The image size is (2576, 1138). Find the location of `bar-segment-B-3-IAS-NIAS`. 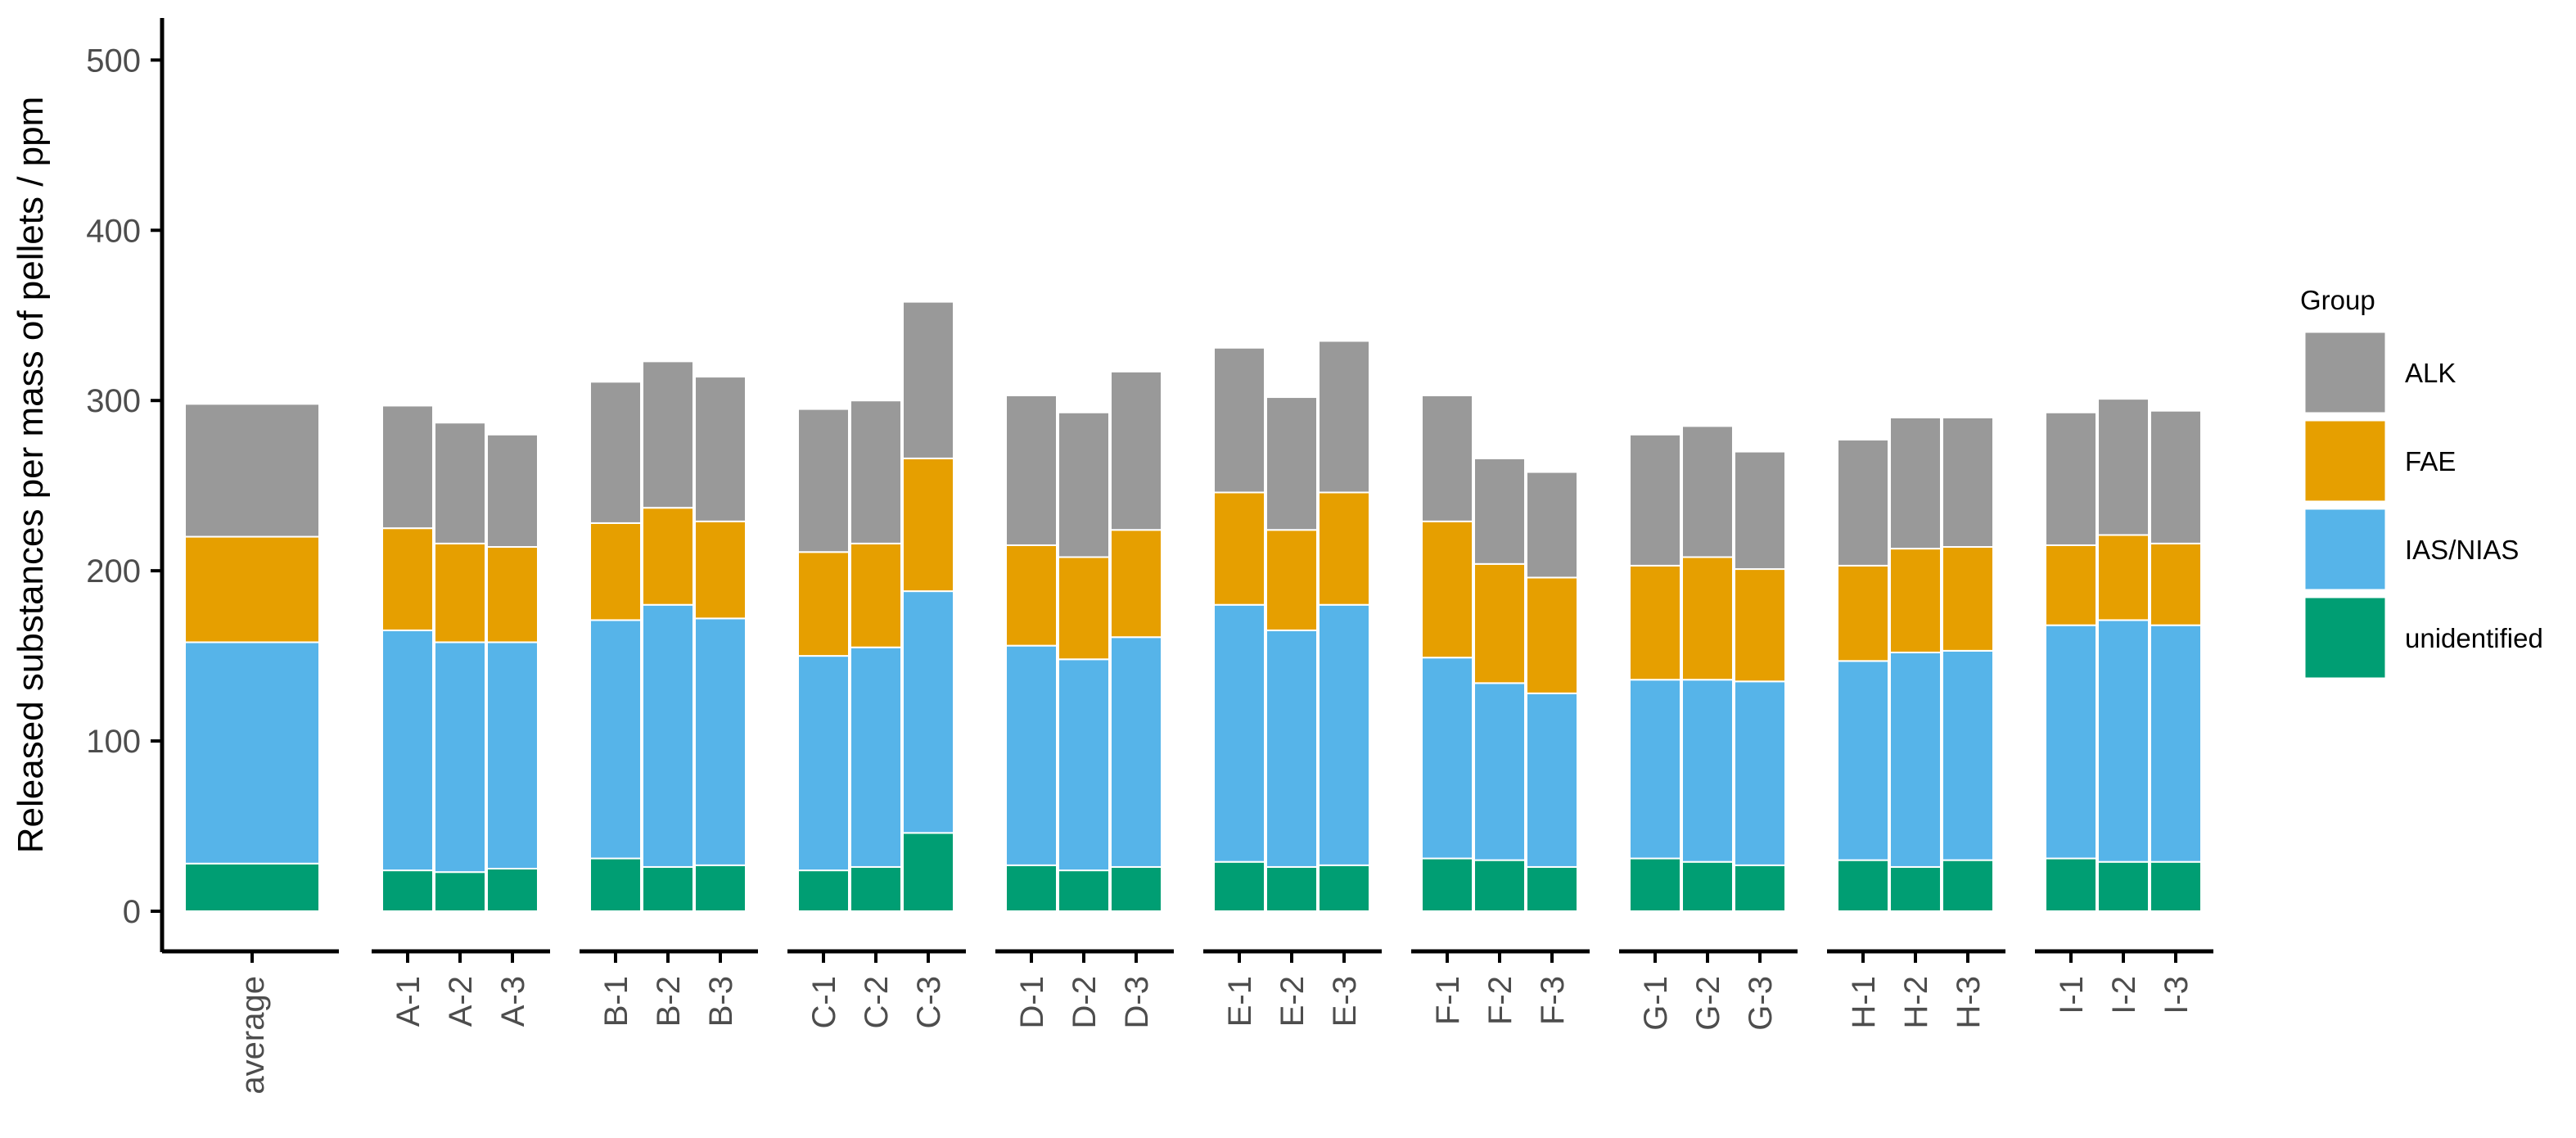

bar-segment-B-3-IAS-NIAS is located at coordinates (720, 741).